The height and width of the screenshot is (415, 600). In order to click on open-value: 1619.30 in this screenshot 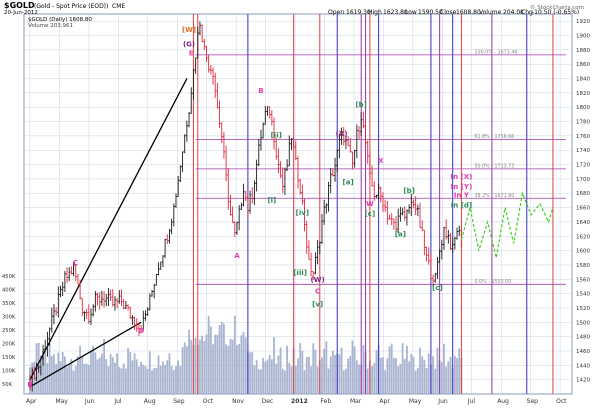, I will do `click(358, 12)`.